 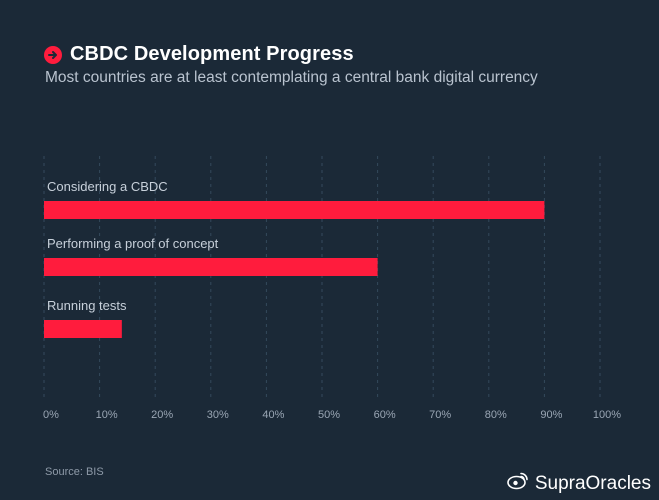 What do you see at coordinates (385, 415) in the screenshot?
I see `x-tick-label: 60%` at bounding box center [385, 415].